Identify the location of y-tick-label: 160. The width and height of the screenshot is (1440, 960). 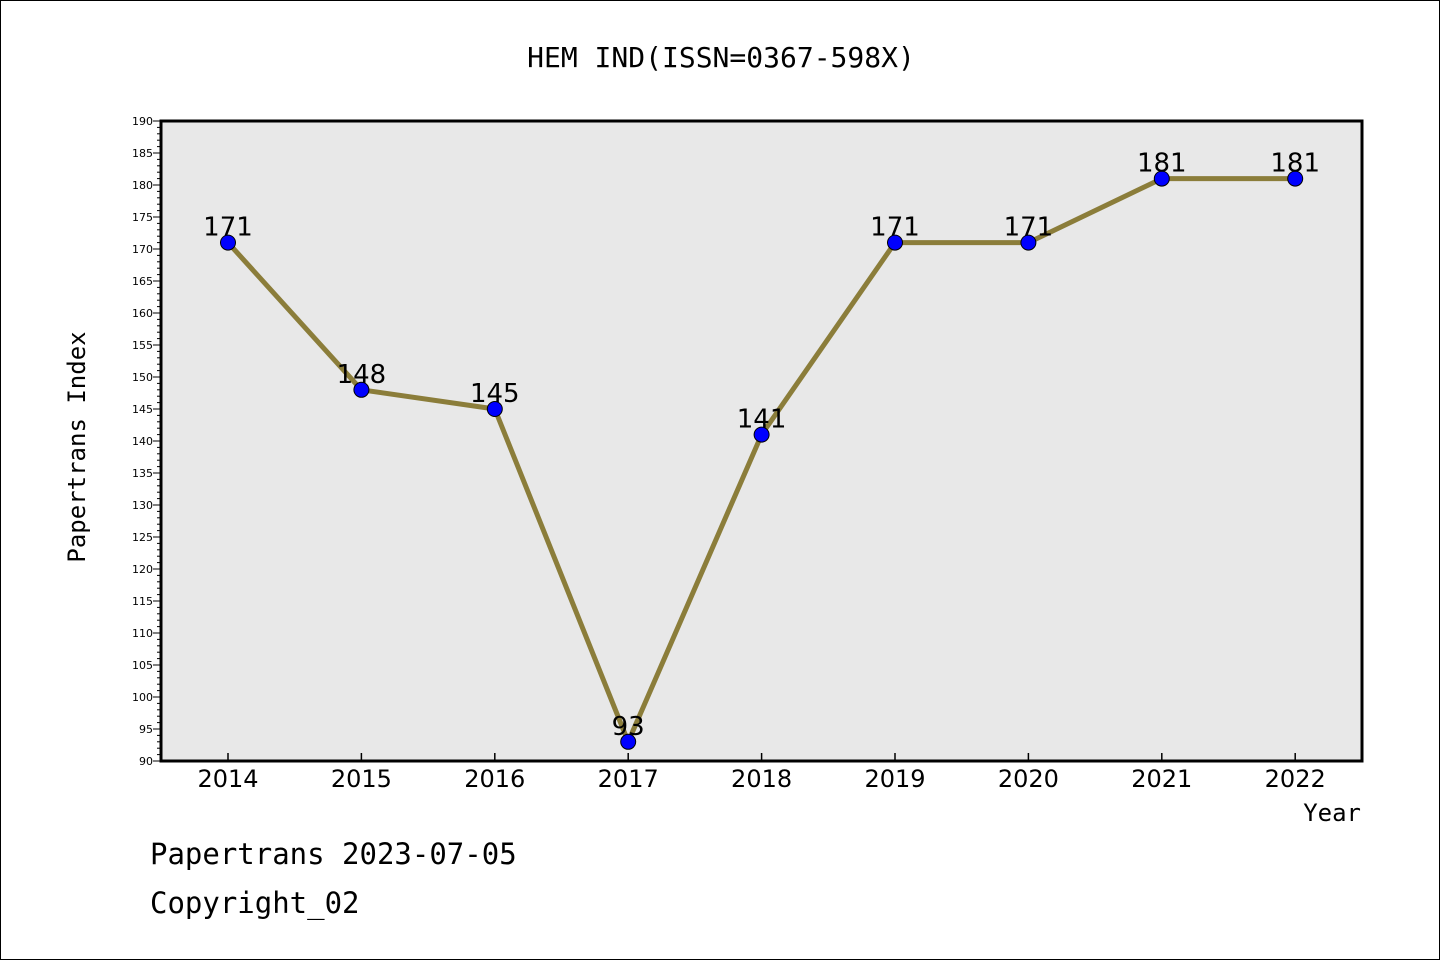
(142, 313).